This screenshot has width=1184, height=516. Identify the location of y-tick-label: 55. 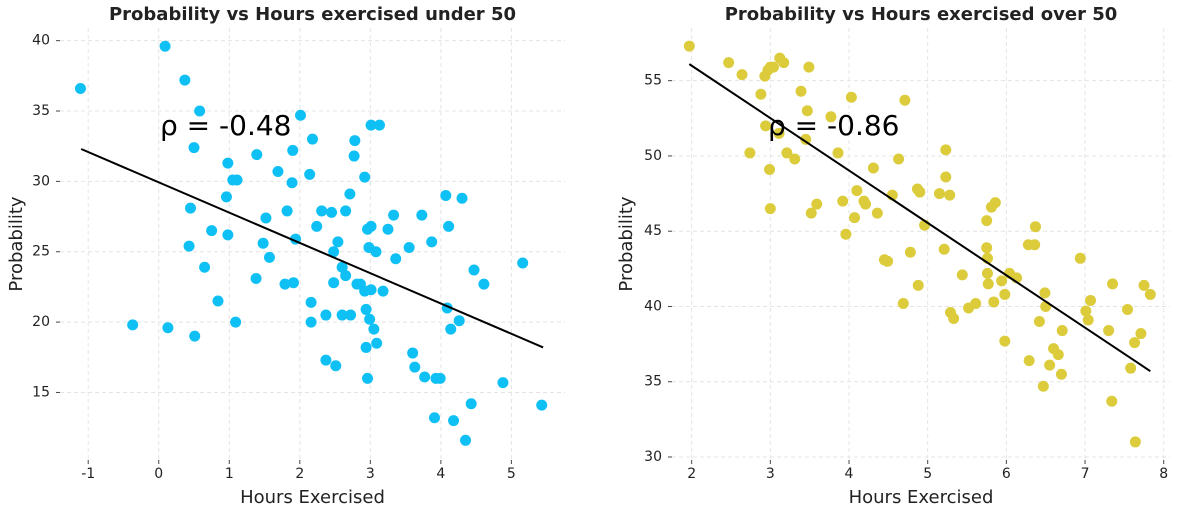
(653, 81).